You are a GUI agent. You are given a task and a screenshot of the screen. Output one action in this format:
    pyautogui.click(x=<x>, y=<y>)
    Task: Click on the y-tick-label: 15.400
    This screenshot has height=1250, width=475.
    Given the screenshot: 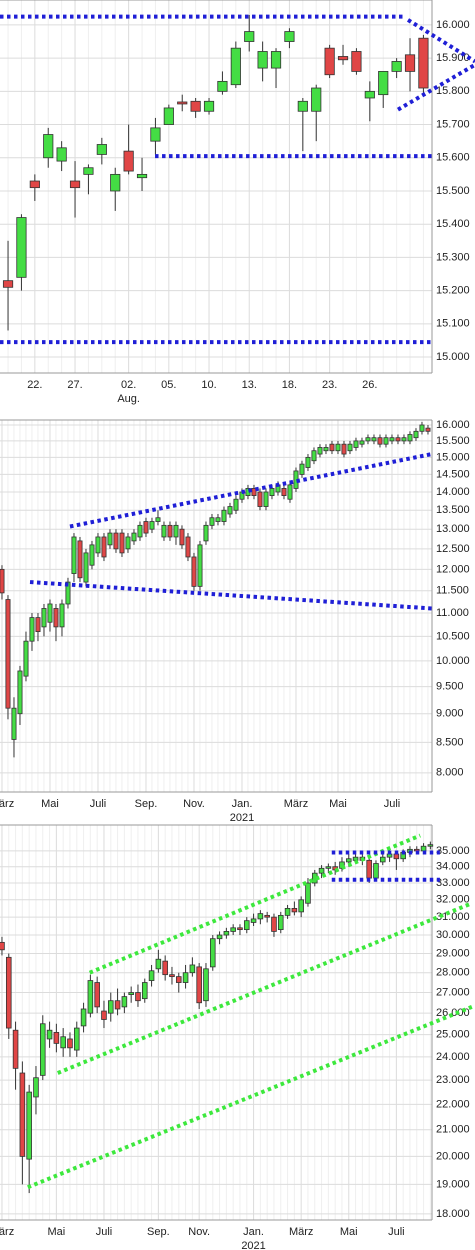 What is the action you would take?
    pyautogui.click(x=453, y=224)
    